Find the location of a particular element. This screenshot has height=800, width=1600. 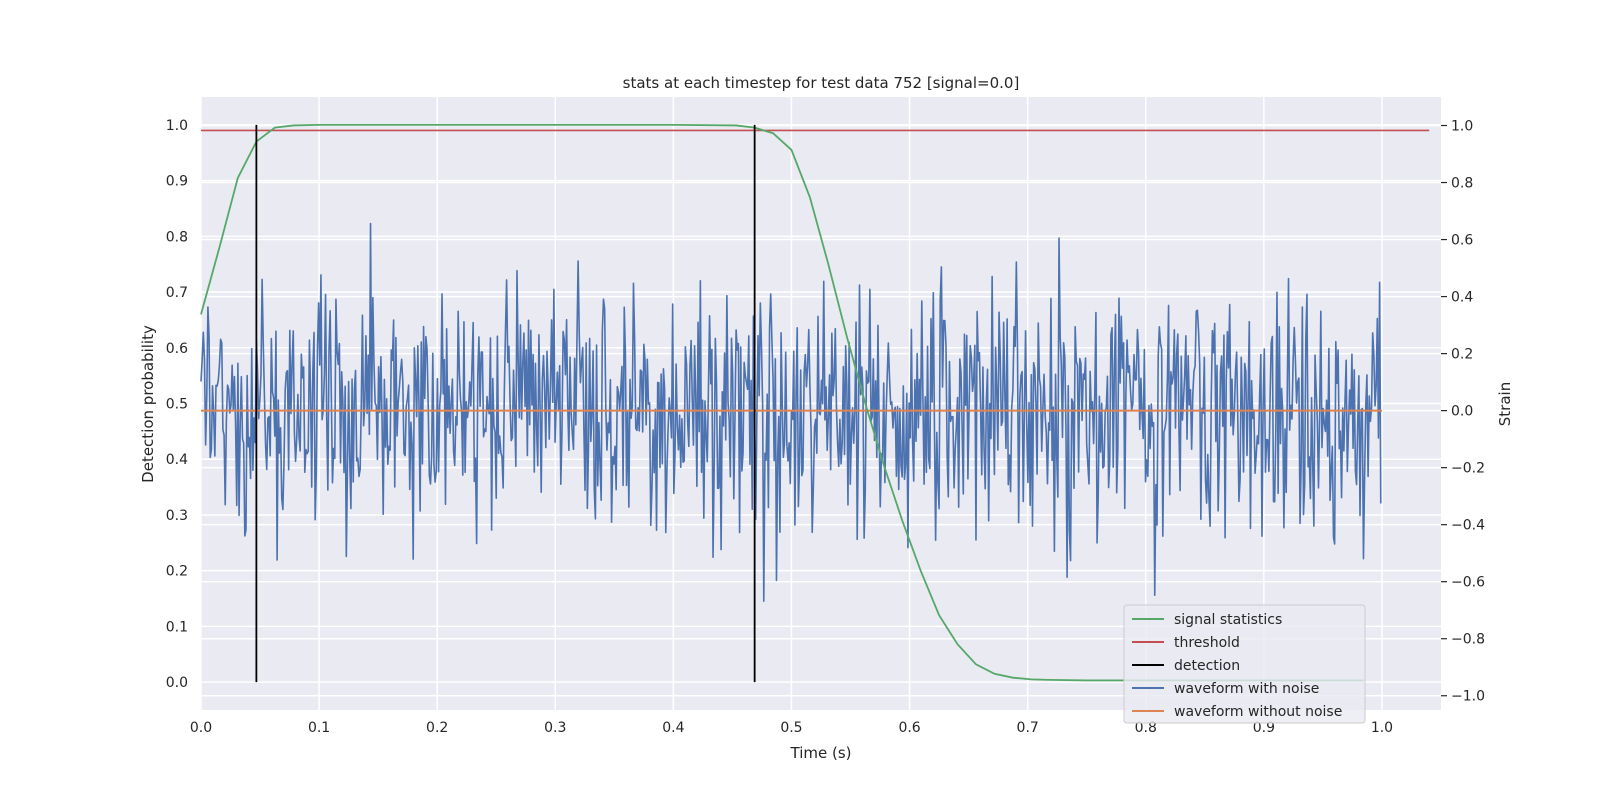

y-right-tick-label: 0.4 is located at coordinates (1462, 298).